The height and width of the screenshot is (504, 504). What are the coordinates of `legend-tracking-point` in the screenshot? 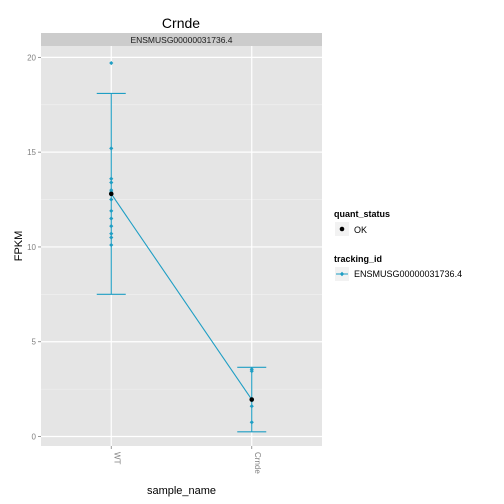 It's located at (342, 274).